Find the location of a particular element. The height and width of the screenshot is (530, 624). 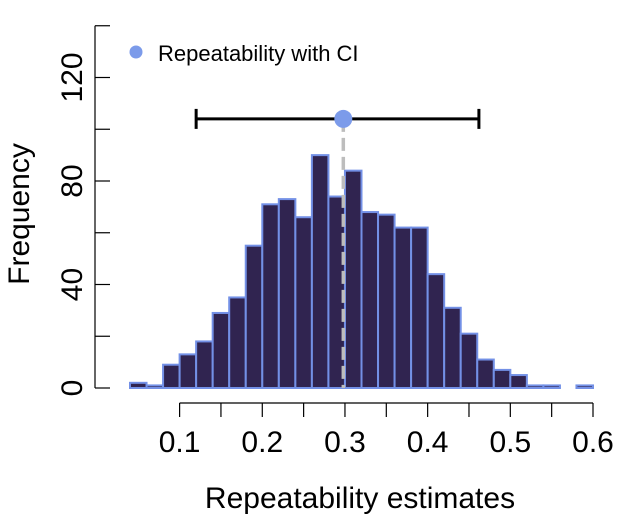

estimate-point is located at coordinates (343, 118).